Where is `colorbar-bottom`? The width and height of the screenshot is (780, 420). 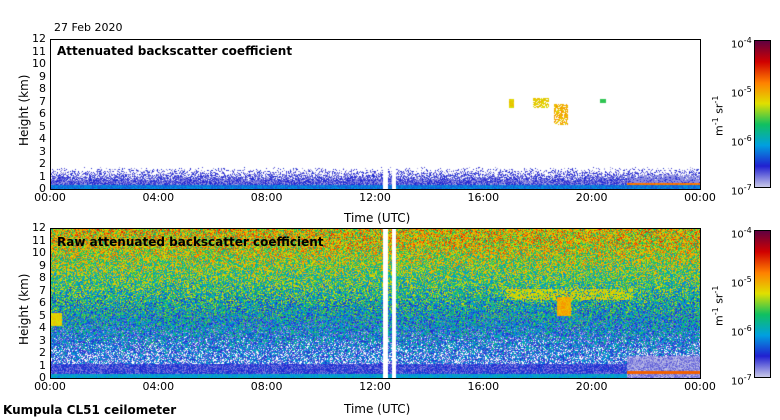
colorbar-bottom is located at coordinates (762, 304).